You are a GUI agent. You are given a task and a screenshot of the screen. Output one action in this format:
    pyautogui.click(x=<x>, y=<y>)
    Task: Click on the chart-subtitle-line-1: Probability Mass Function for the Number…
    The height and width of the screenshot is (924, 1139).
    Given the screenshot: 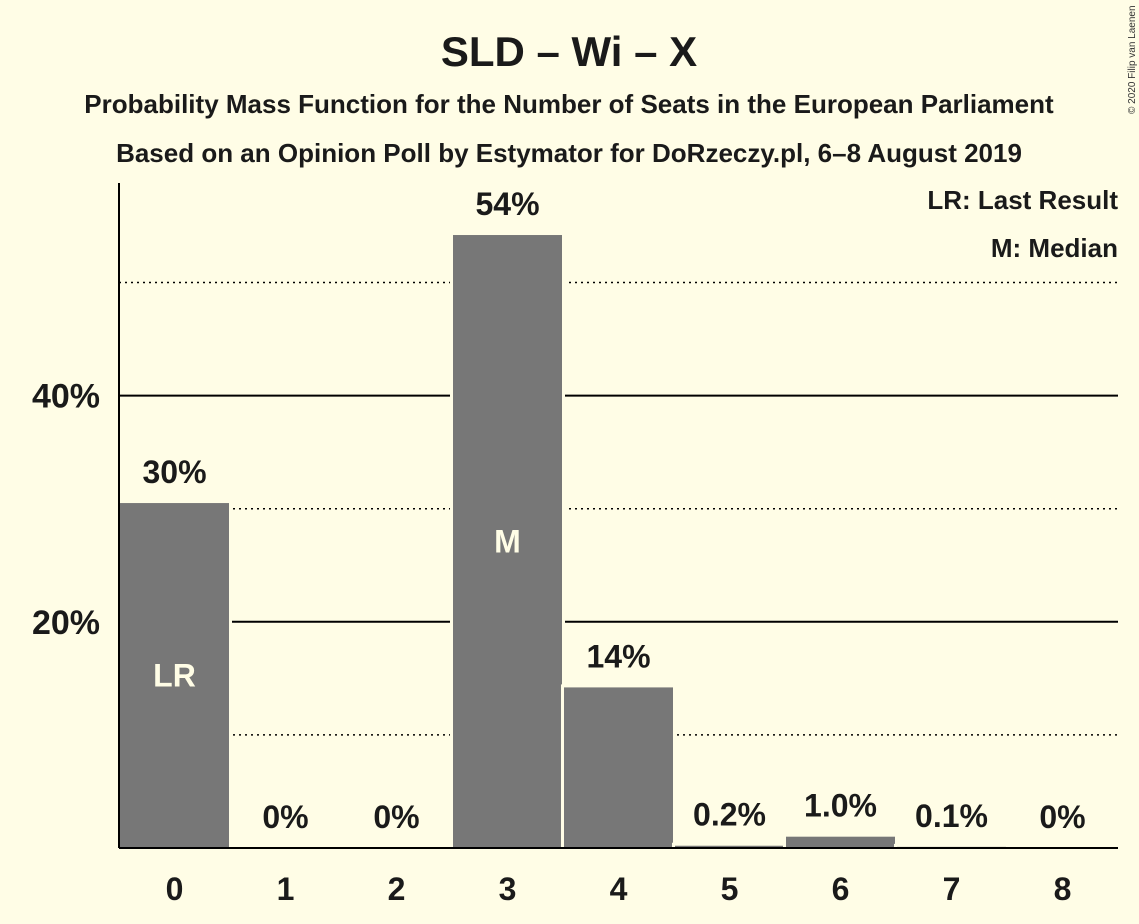 What is the action you would take?
    pyautogui.click(x=569, y=104)
    